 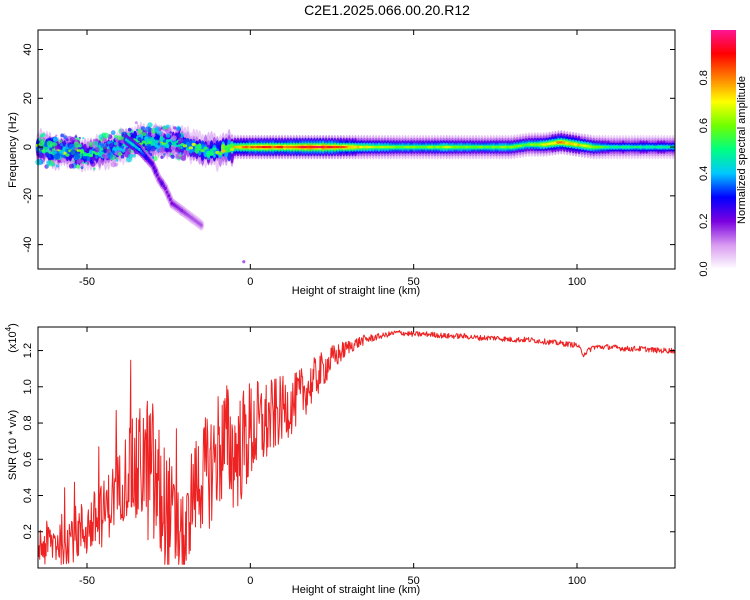 What do you see at coordinates (356, 291) in the screenshot?
I see `height-axis-label-top: Height of straight line (km)` at bounding box center [356, 291].